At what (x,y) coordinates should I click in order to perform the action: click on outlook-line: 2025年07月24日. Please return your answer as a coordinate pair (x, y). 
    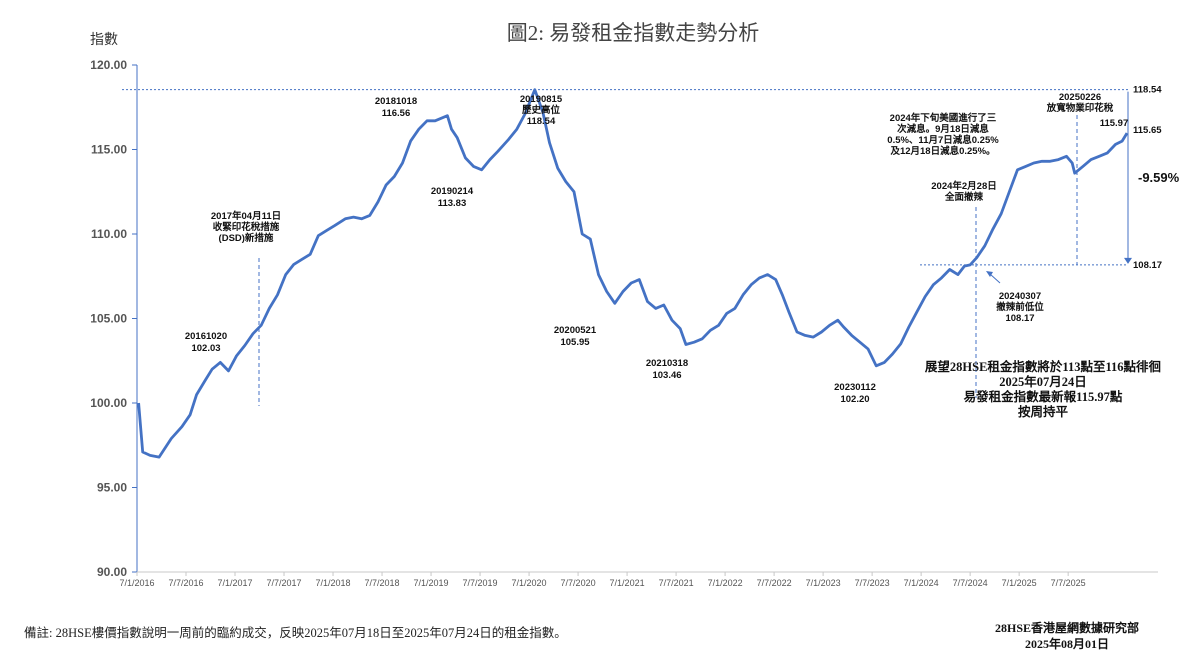
    Looking at the image, I should click on (1043, 381).